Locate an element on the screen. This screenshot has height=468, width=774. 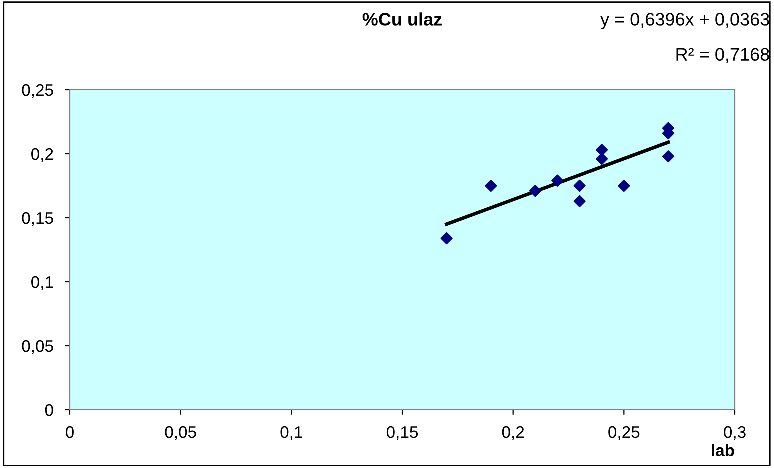
y-tick-label: 0,2 is located at coordinates (43, 155).